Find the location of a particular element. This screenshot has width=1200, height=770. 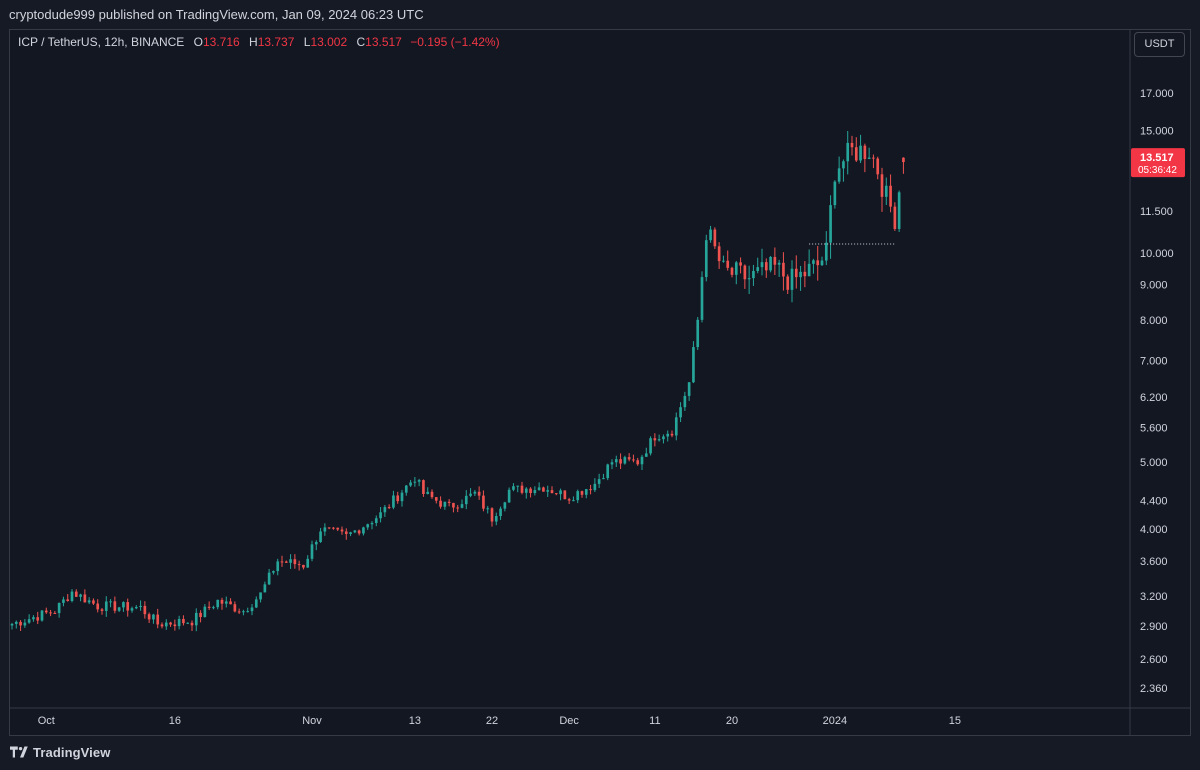

time-tick-label: 15 is located at coordinates (955, 721).